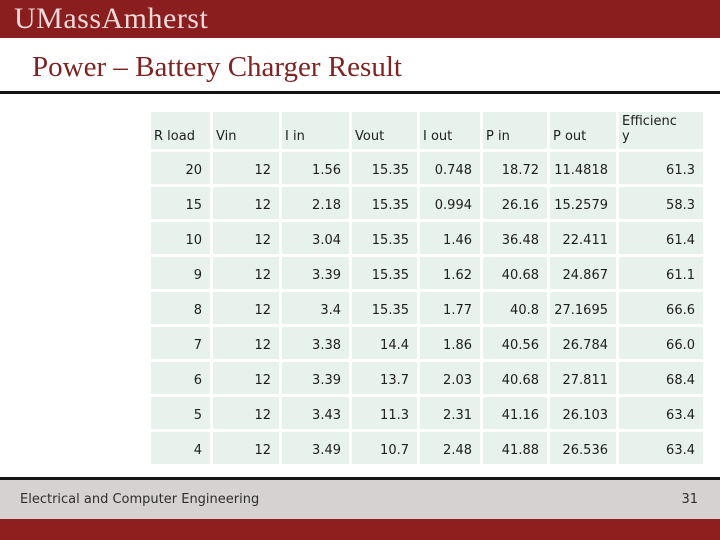  Describe the element at coordinates (180, 203) in the screenshot. I see `table-cell: 15` at that location.